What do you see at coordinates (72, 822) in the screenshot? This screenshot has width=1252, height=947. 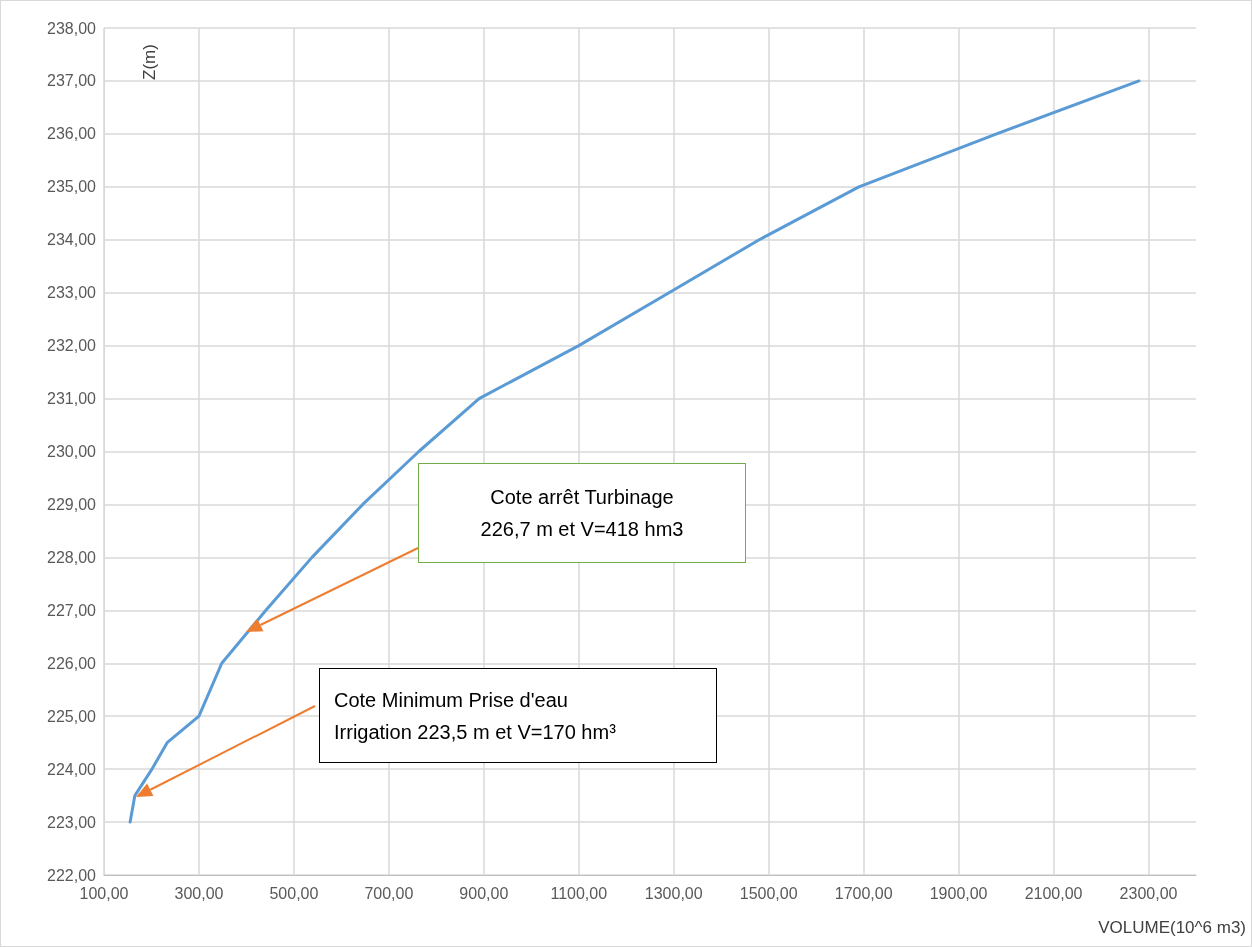 I see `y-tick-label: 223,00` at bounding box center [72, 822].